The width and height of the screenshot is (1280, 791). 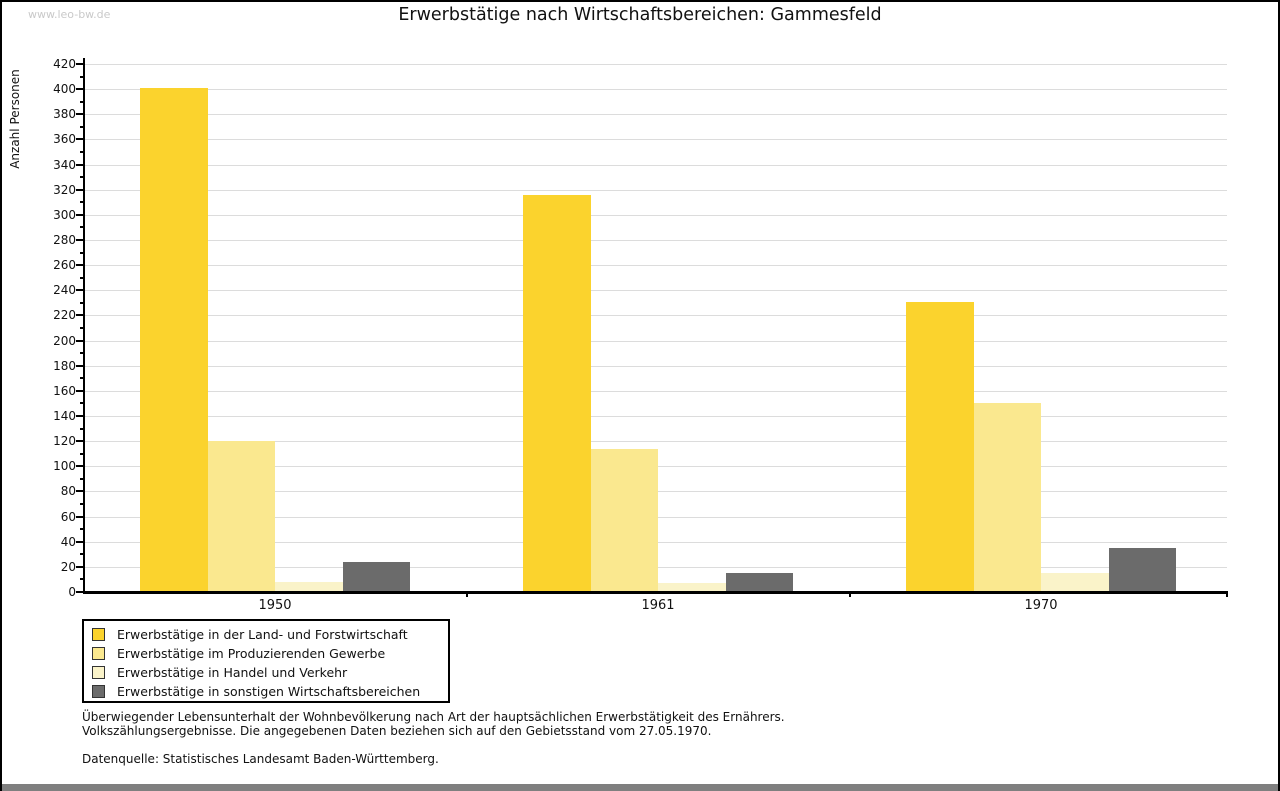 I want to click on y-tick-label: 280, so click(x=64, y=240).